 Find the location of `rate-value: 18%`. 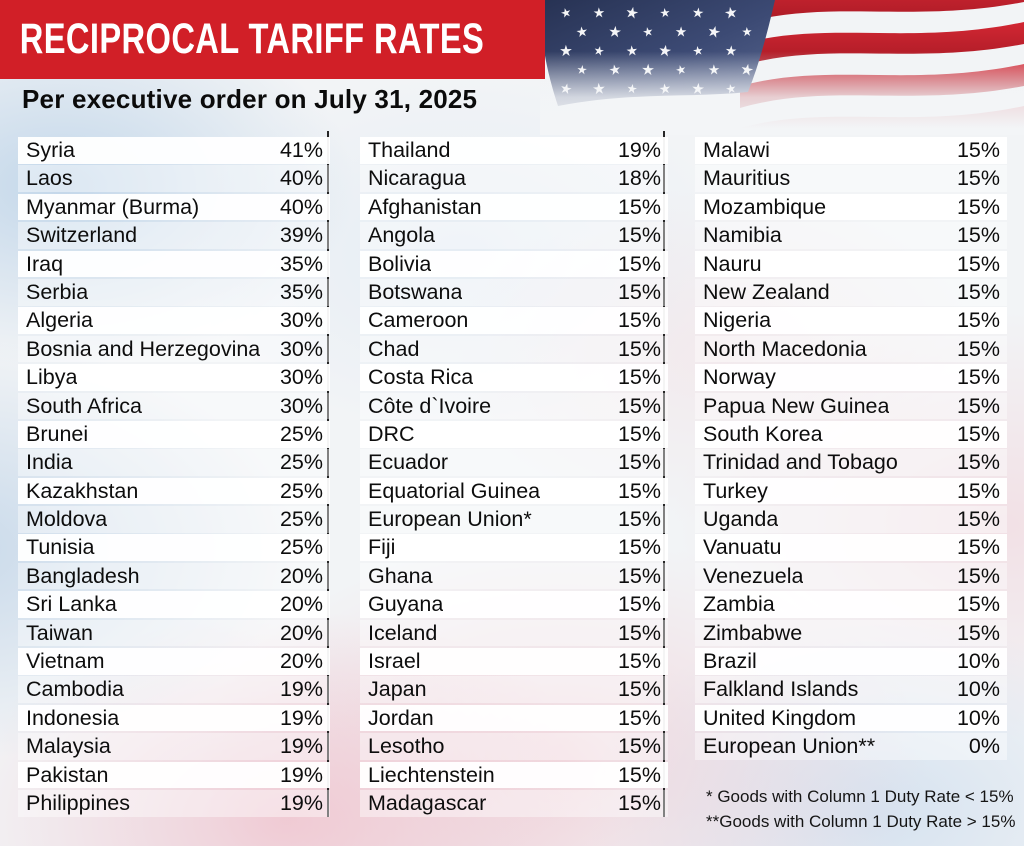

rate-value: 18% is located at coordinates (639, 178).